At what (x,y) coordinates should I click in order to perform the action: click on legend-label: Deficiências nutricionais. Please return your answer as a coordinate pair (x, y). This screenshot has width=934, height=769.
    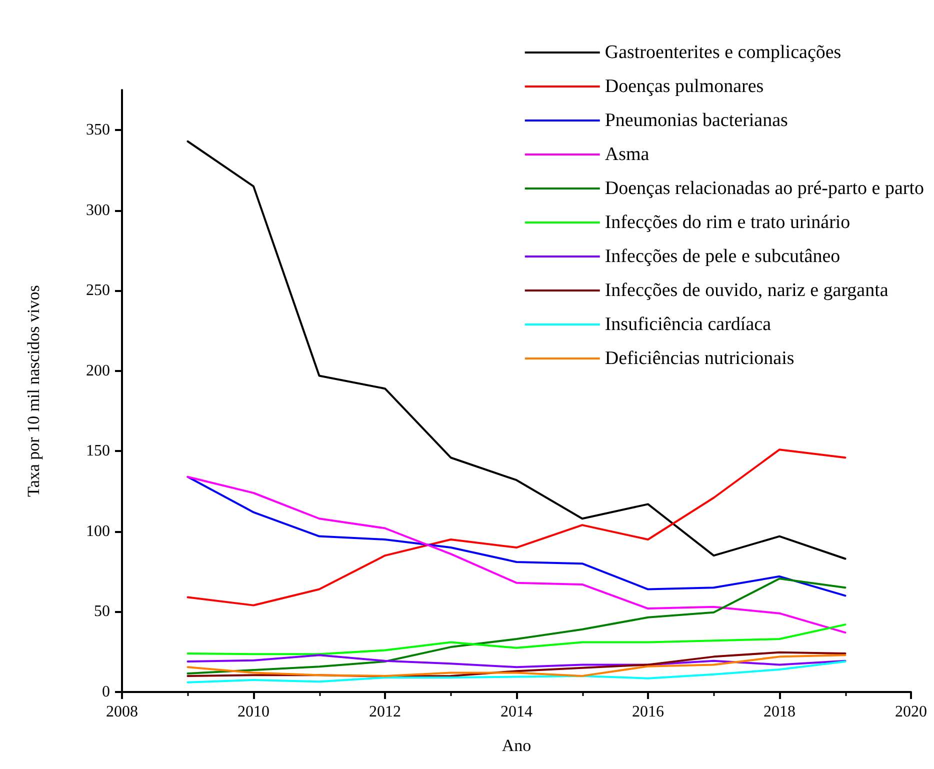
    Looking at the image, I should click on (699, 358).